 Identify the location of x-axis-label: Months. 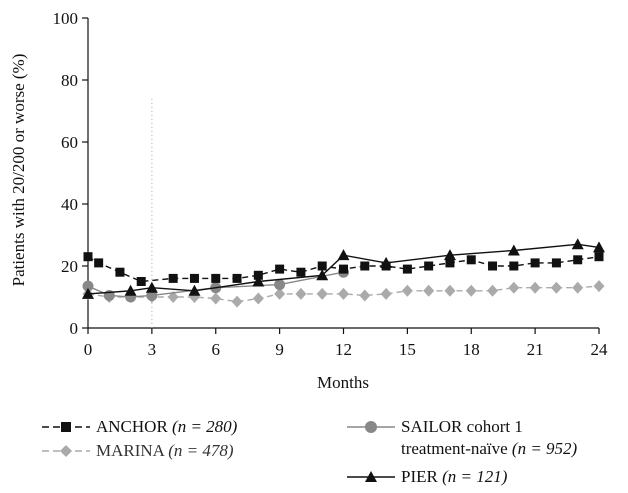
(343, 382).